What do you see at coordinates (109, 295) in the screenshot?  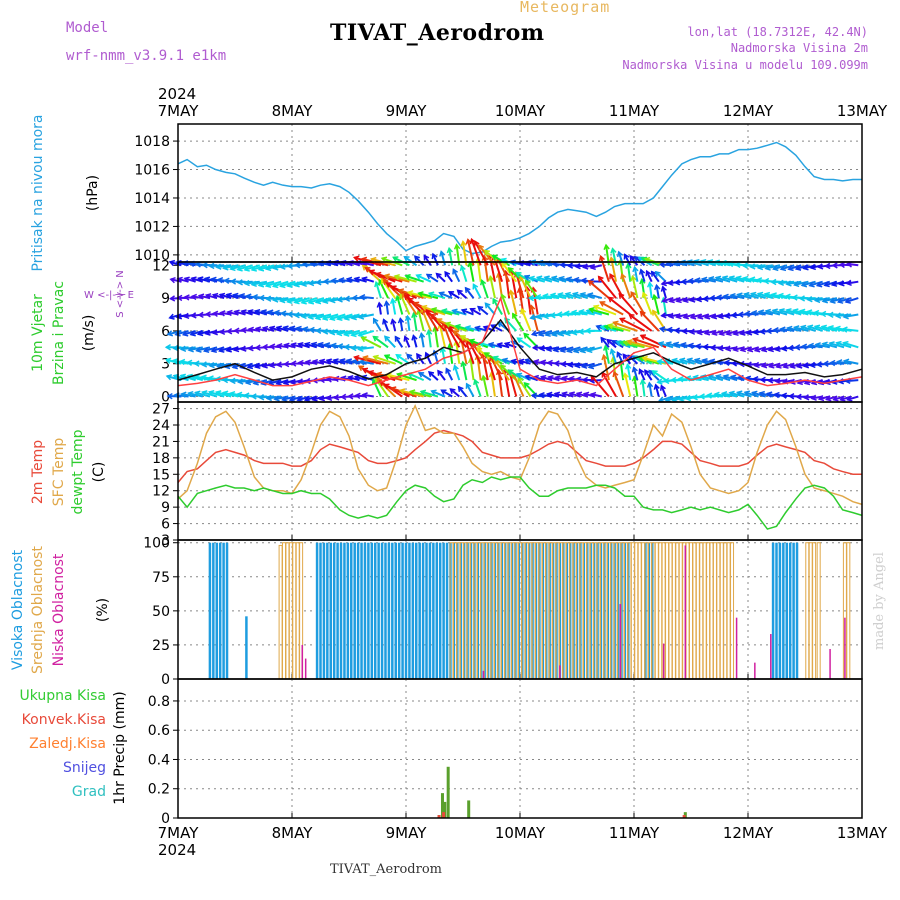 I see `compass-we: W <-|-> E` at bounding box center [109, 295].